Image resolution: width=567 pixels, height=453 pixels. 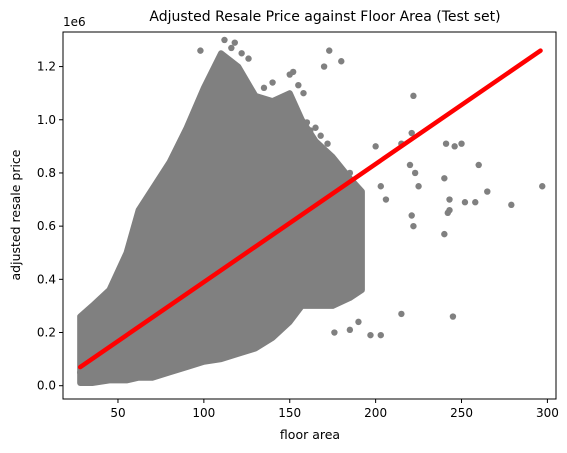 What do you see at coordinates (46, 333) in the screenshot?
I see `y-tick-label: 0.2` at bounding box center [46, 333].